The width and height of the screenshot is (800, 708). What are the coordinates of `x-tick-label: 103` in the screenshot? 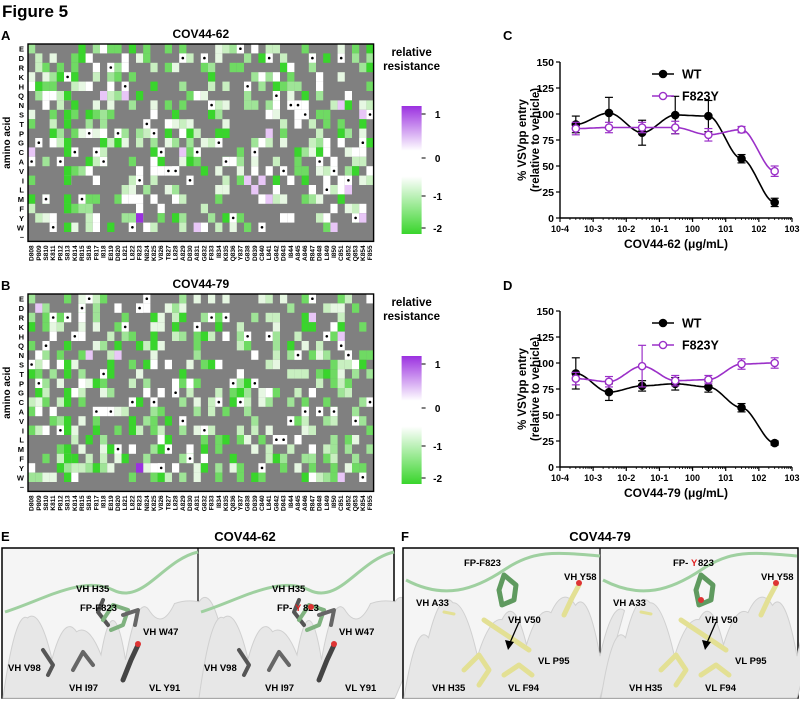 It's located at (791, 229).